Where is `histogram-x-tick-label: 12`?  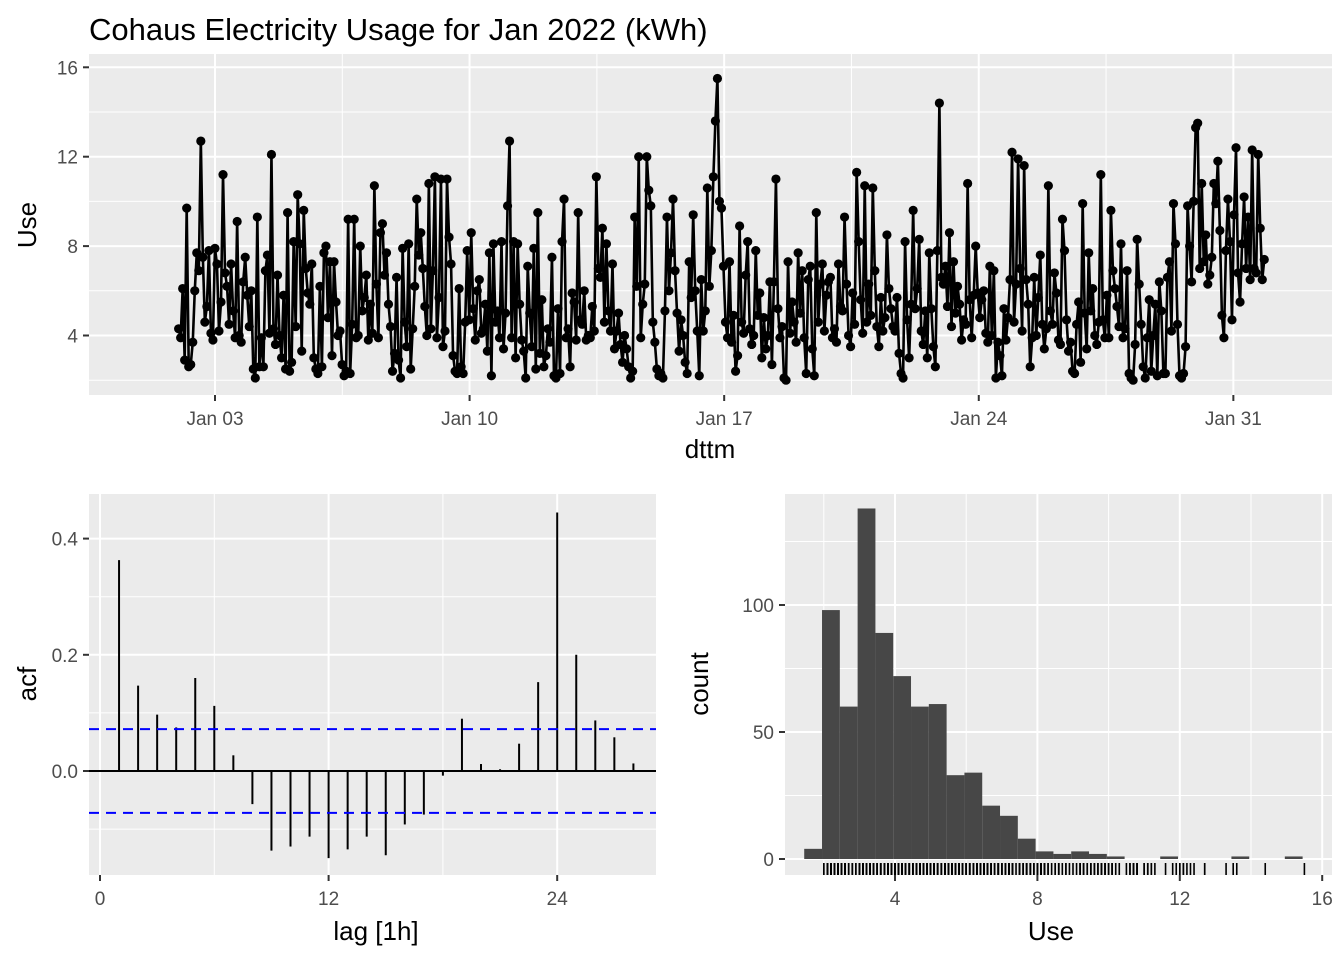
histogram-x-tick-label: 12 is located at coordinates (1179, 899).